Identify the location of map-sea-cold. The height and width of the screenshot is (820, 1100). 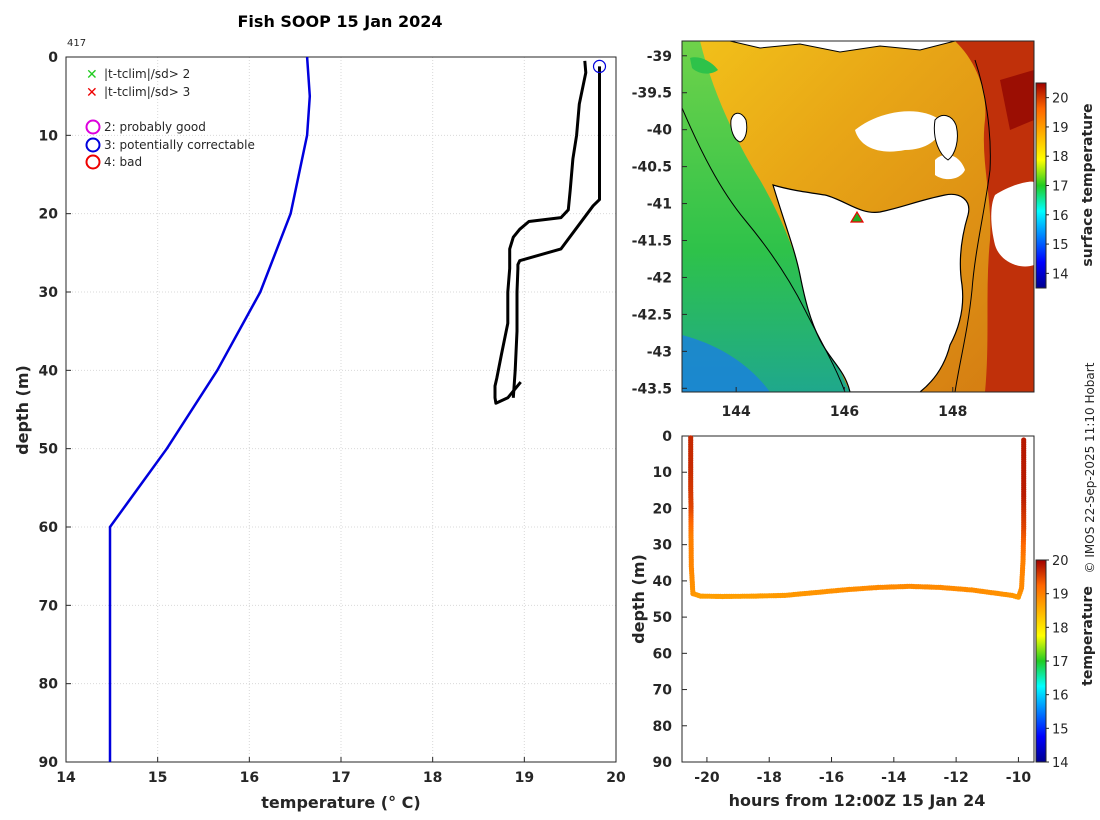
(726, 363).